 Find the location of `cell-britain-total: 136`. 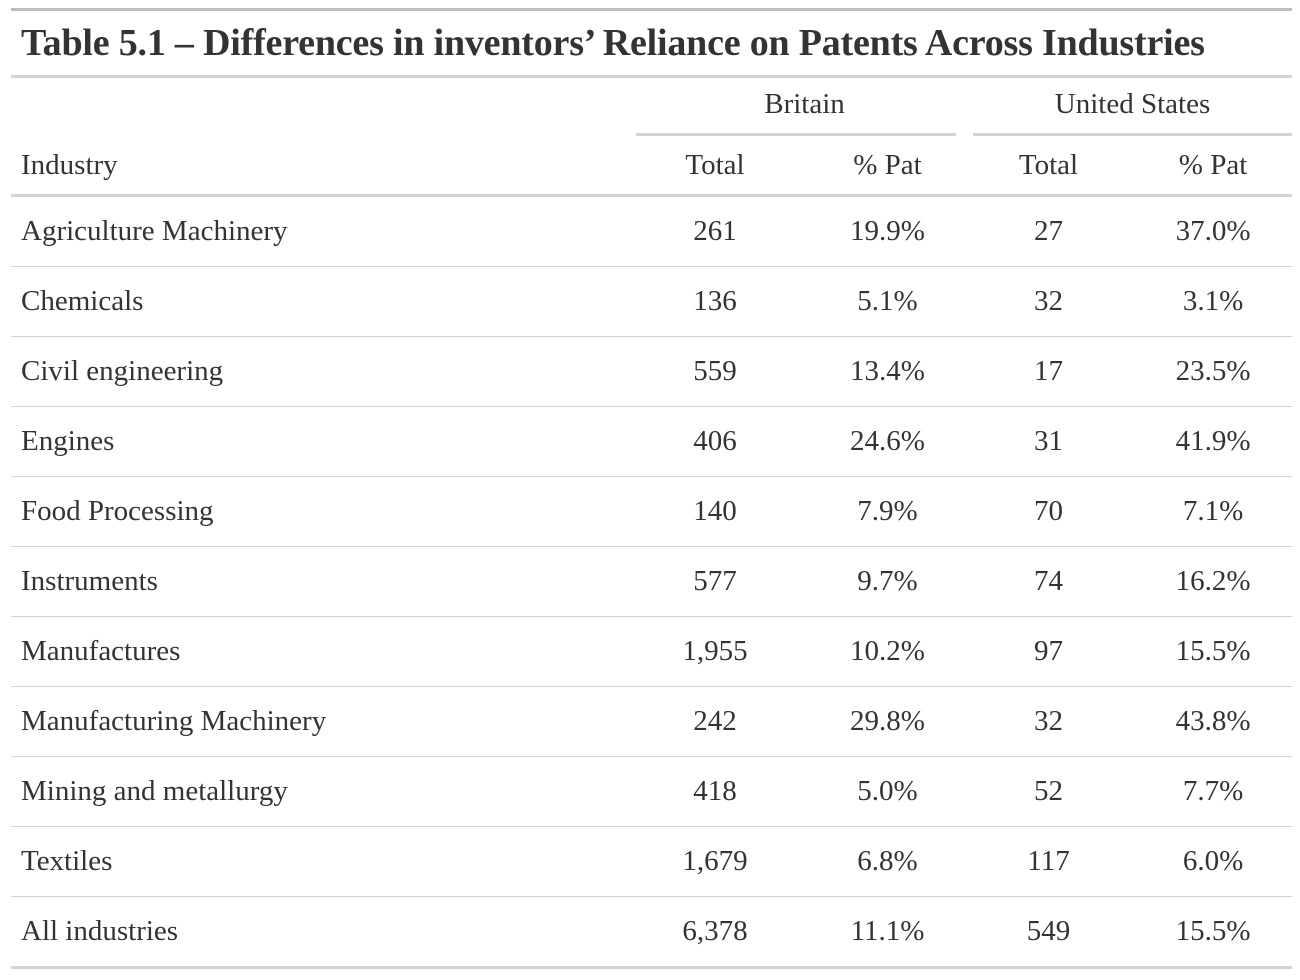

cell-britain-total: 136 is located at coordinates (719, 302).